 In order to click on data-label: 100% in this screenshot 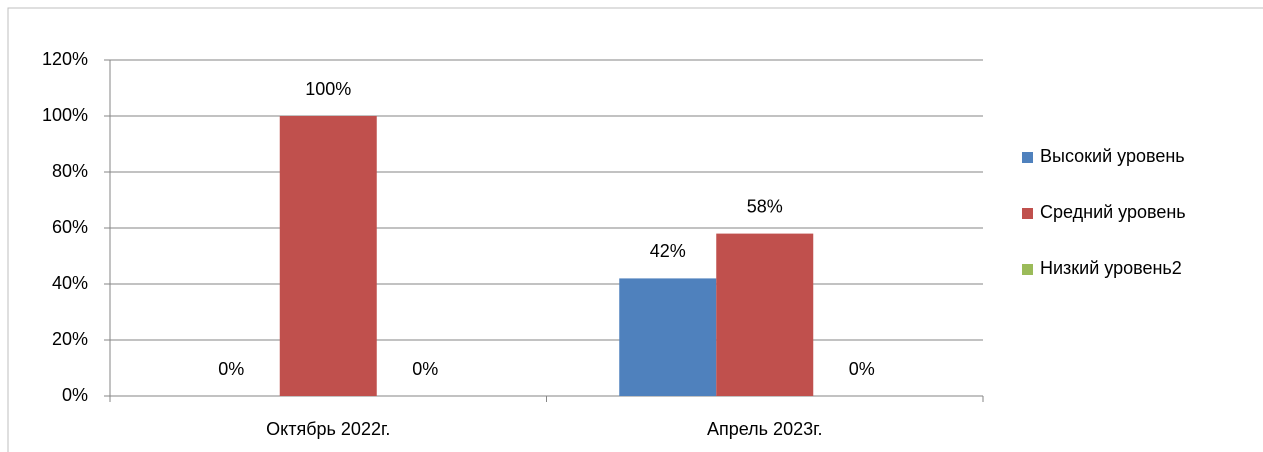, I will do `click(328, 89)`.